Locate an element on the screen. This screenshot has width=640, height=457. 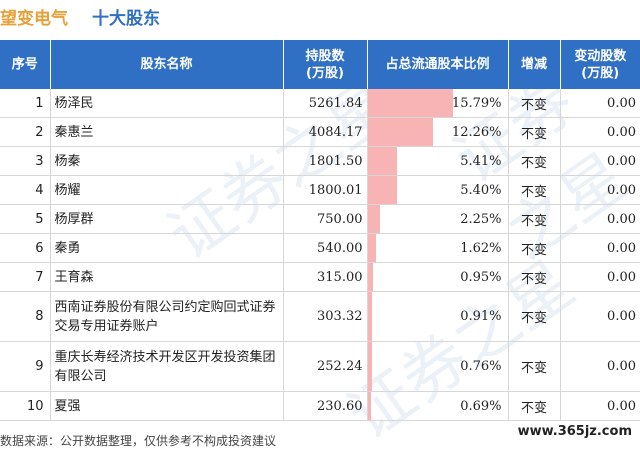
cell-ratio: 0.95% is located at coordinates (438, 277).